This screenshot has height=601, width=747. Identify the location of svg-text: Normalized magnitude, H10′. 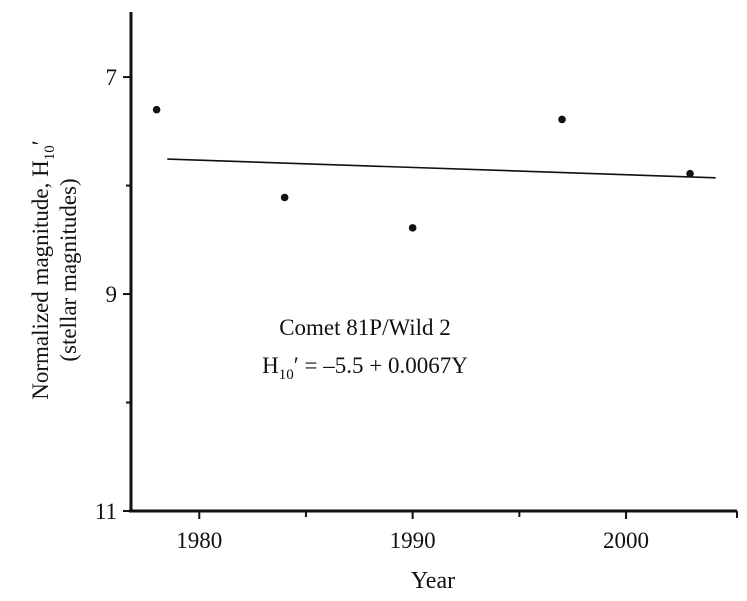
(43, 270).